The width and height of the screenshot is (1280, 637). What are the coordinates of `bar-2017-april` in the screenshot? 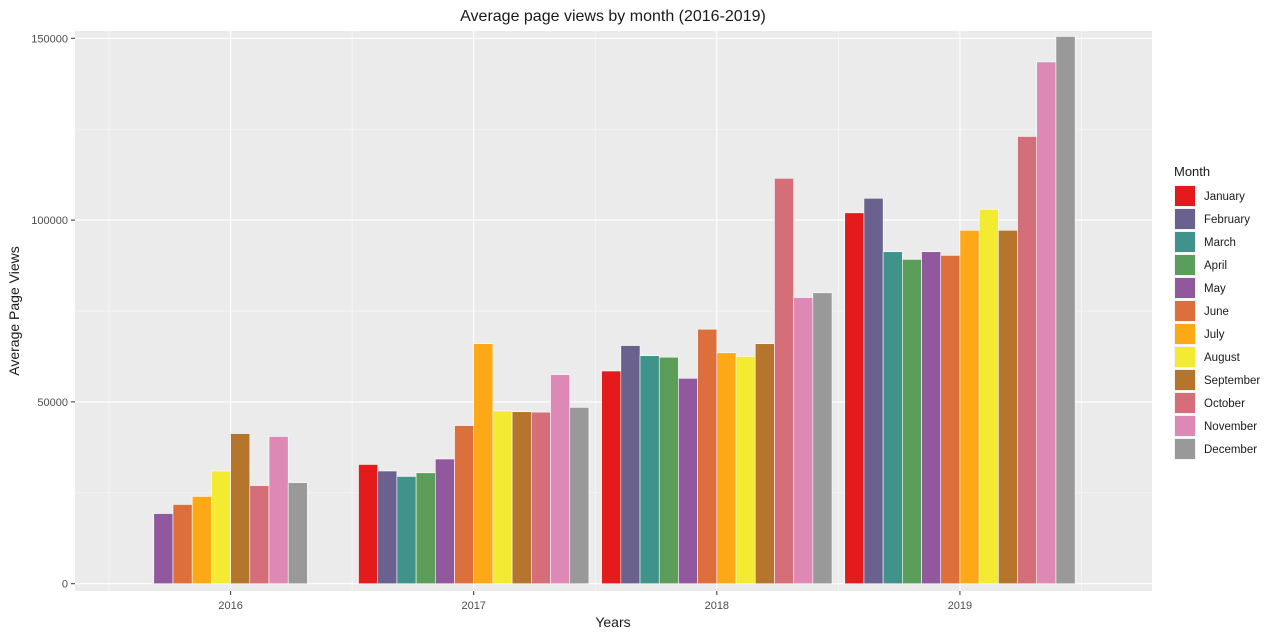 It's located at (425, 528).